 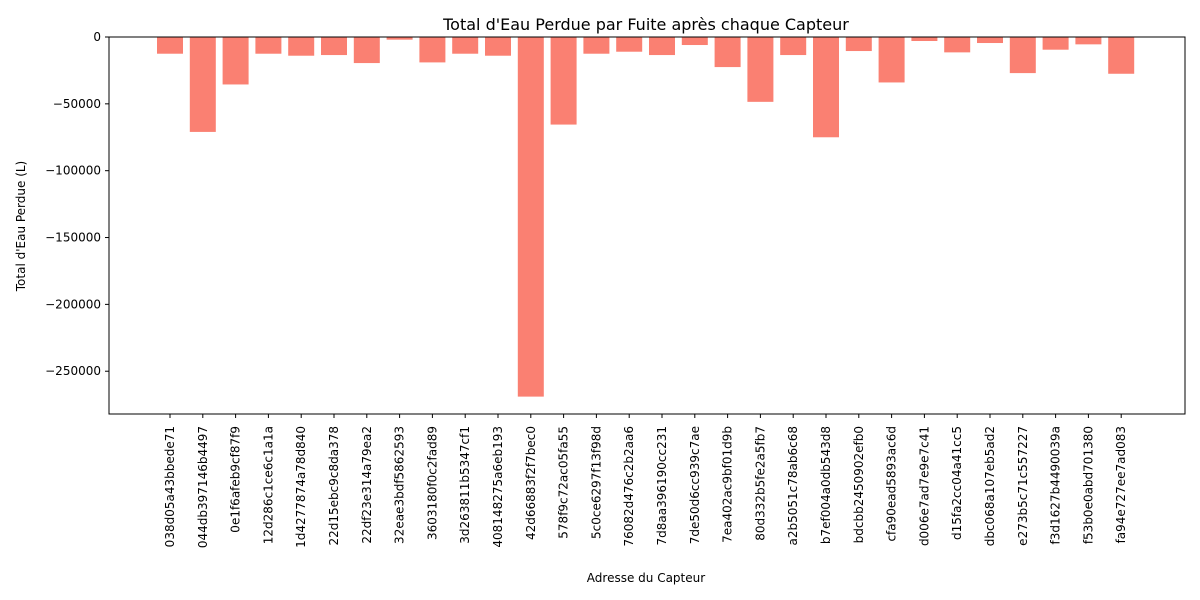 I want to click on x-tick-label: 80d332b5fe2a5fb7, so click(x=760, y=483).